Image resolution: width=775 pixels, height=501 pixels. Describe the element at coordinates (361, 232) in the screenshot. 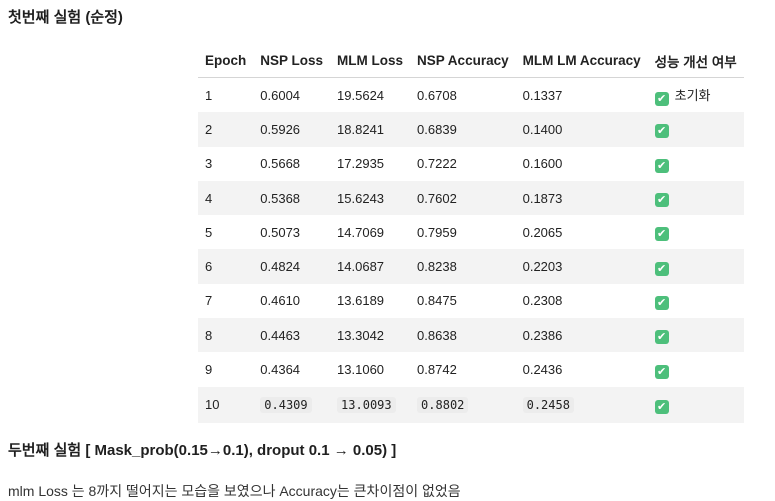

I see `mlm-loss-cell-value: 14.7069` at that location.